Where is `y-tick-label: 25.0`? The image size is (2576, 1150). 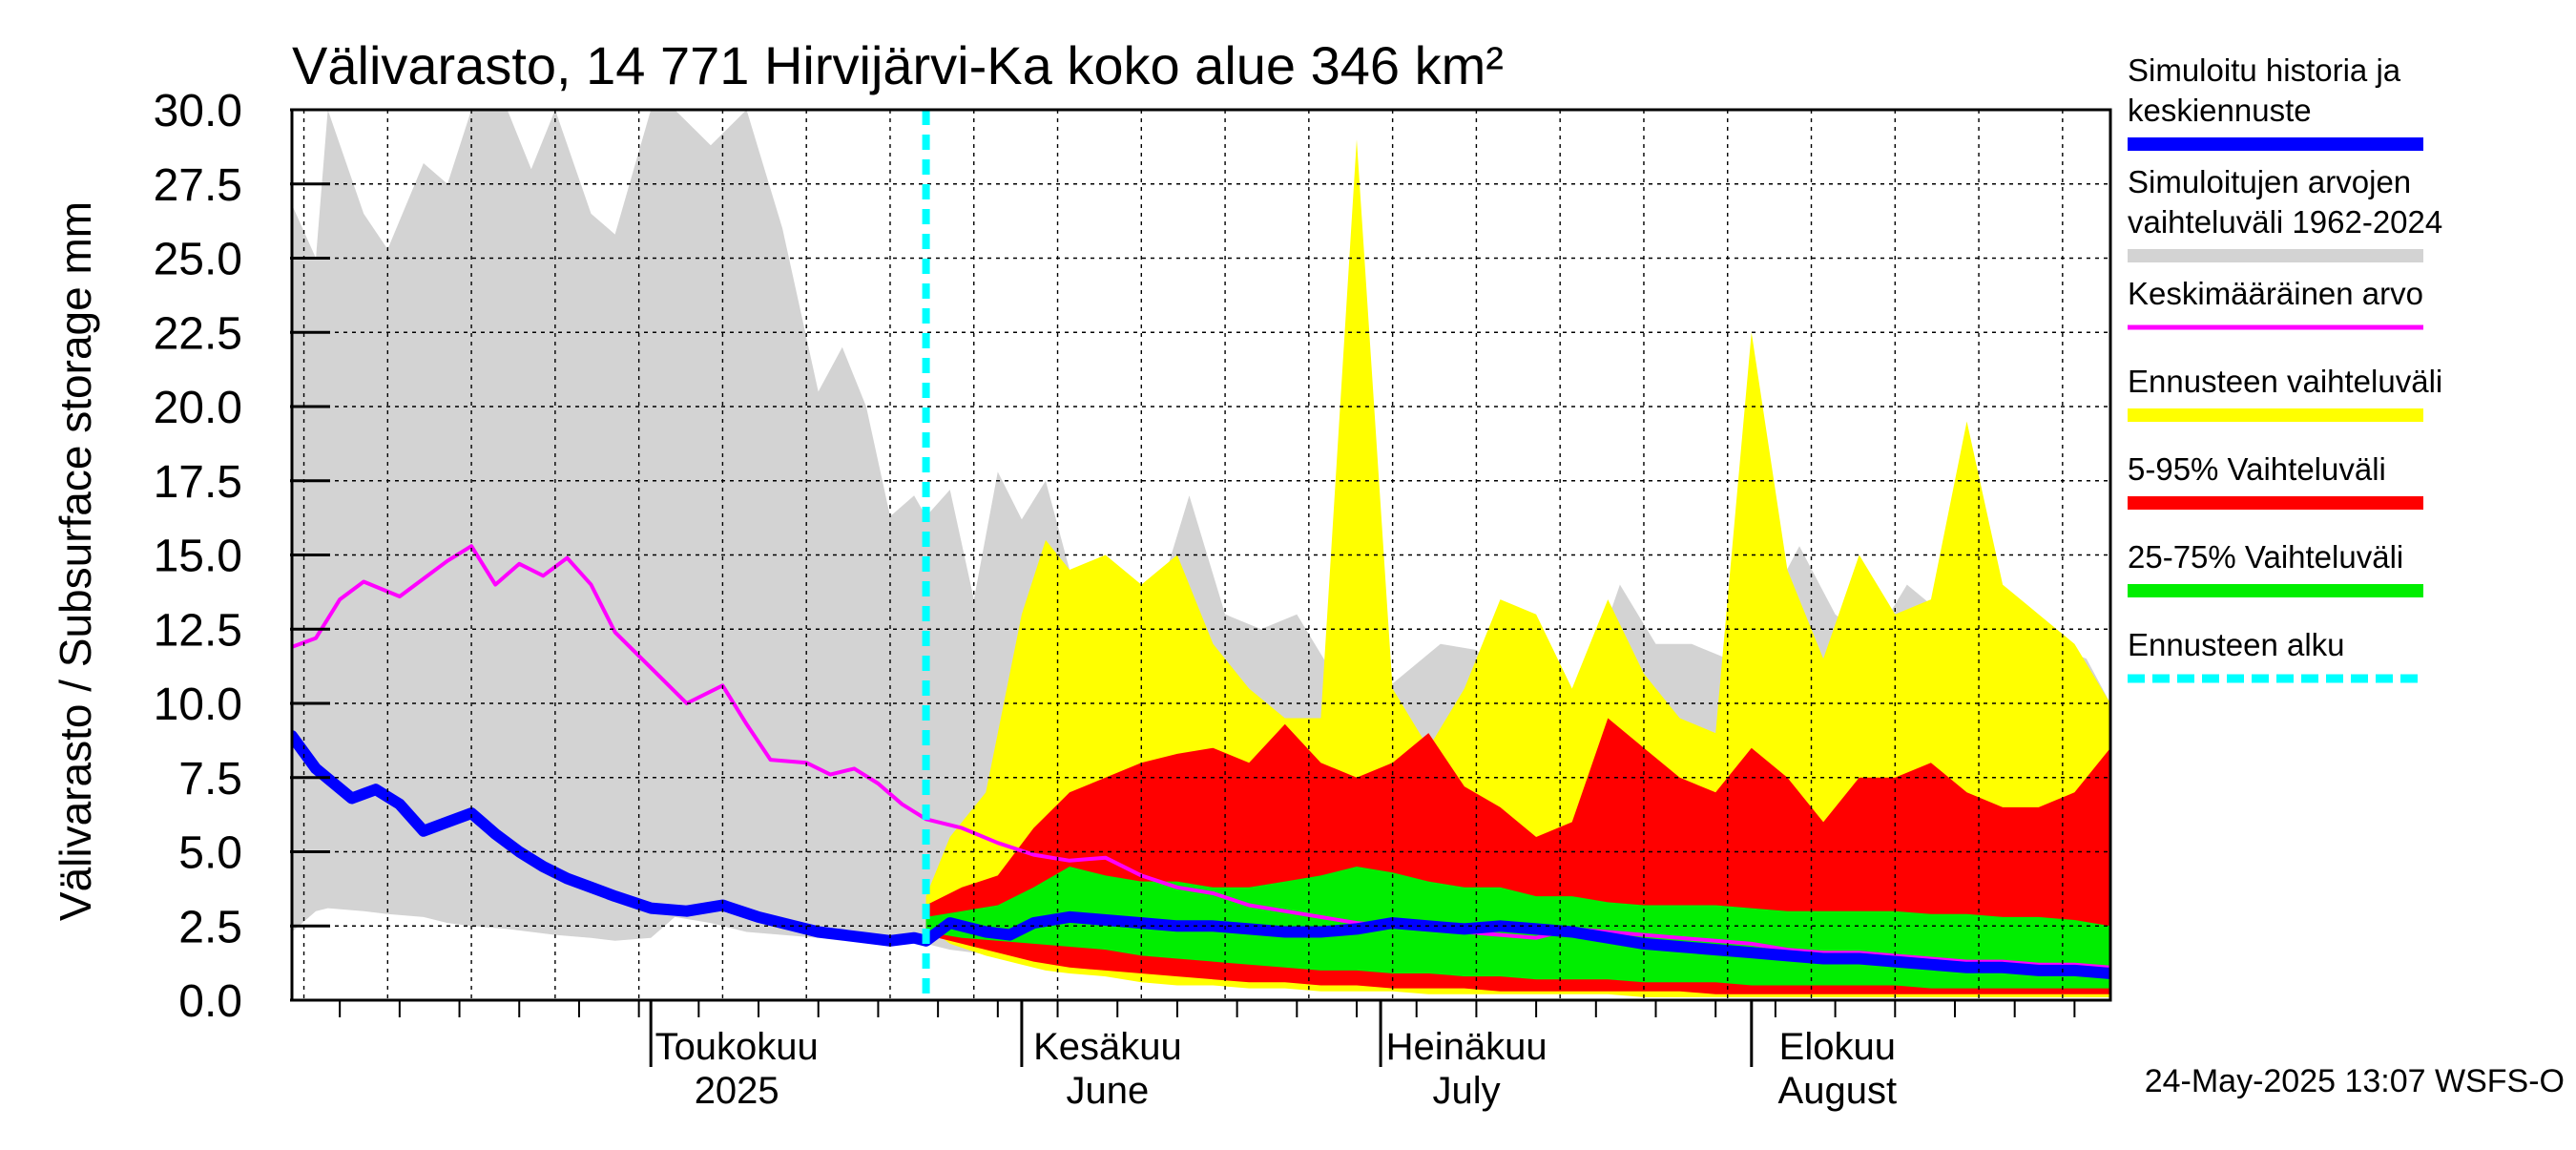 y-tick-label: 25.0 is located at coordinates (198, 260).